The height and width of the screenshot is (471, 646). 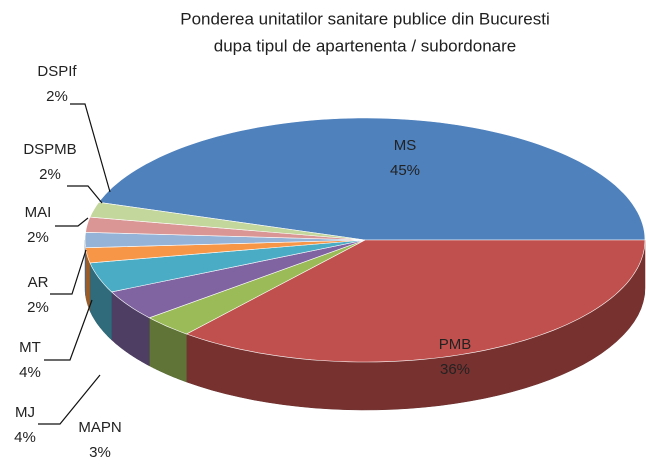 What do you see at coordinates (365, 45) in the screenshot?
I see `chart-title: dupa tipul de apartenenta / subordonare` at bounding box center [365, 45].